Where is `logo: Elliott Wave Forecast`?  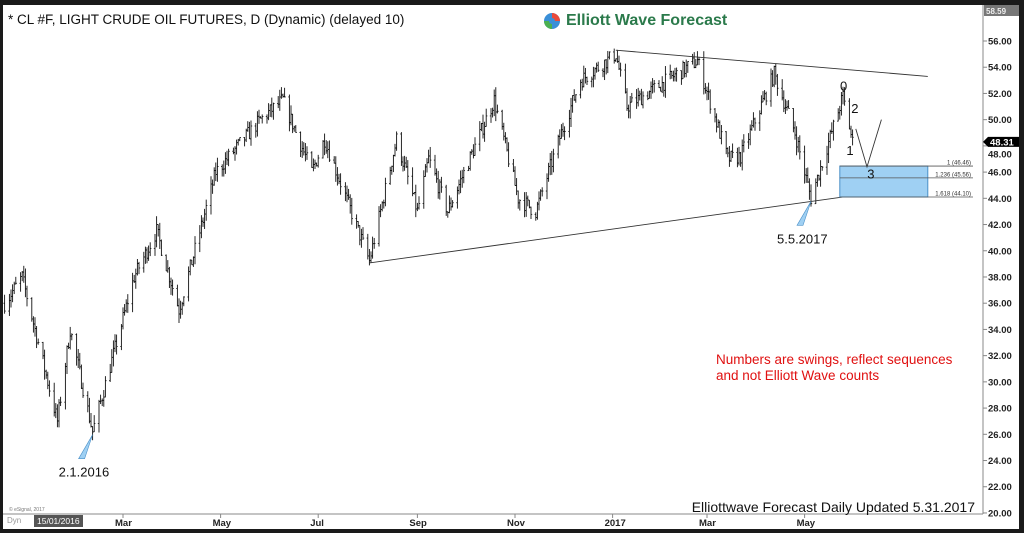
logo: Elliott Wave Forecast is located at coordinates (635, 21).